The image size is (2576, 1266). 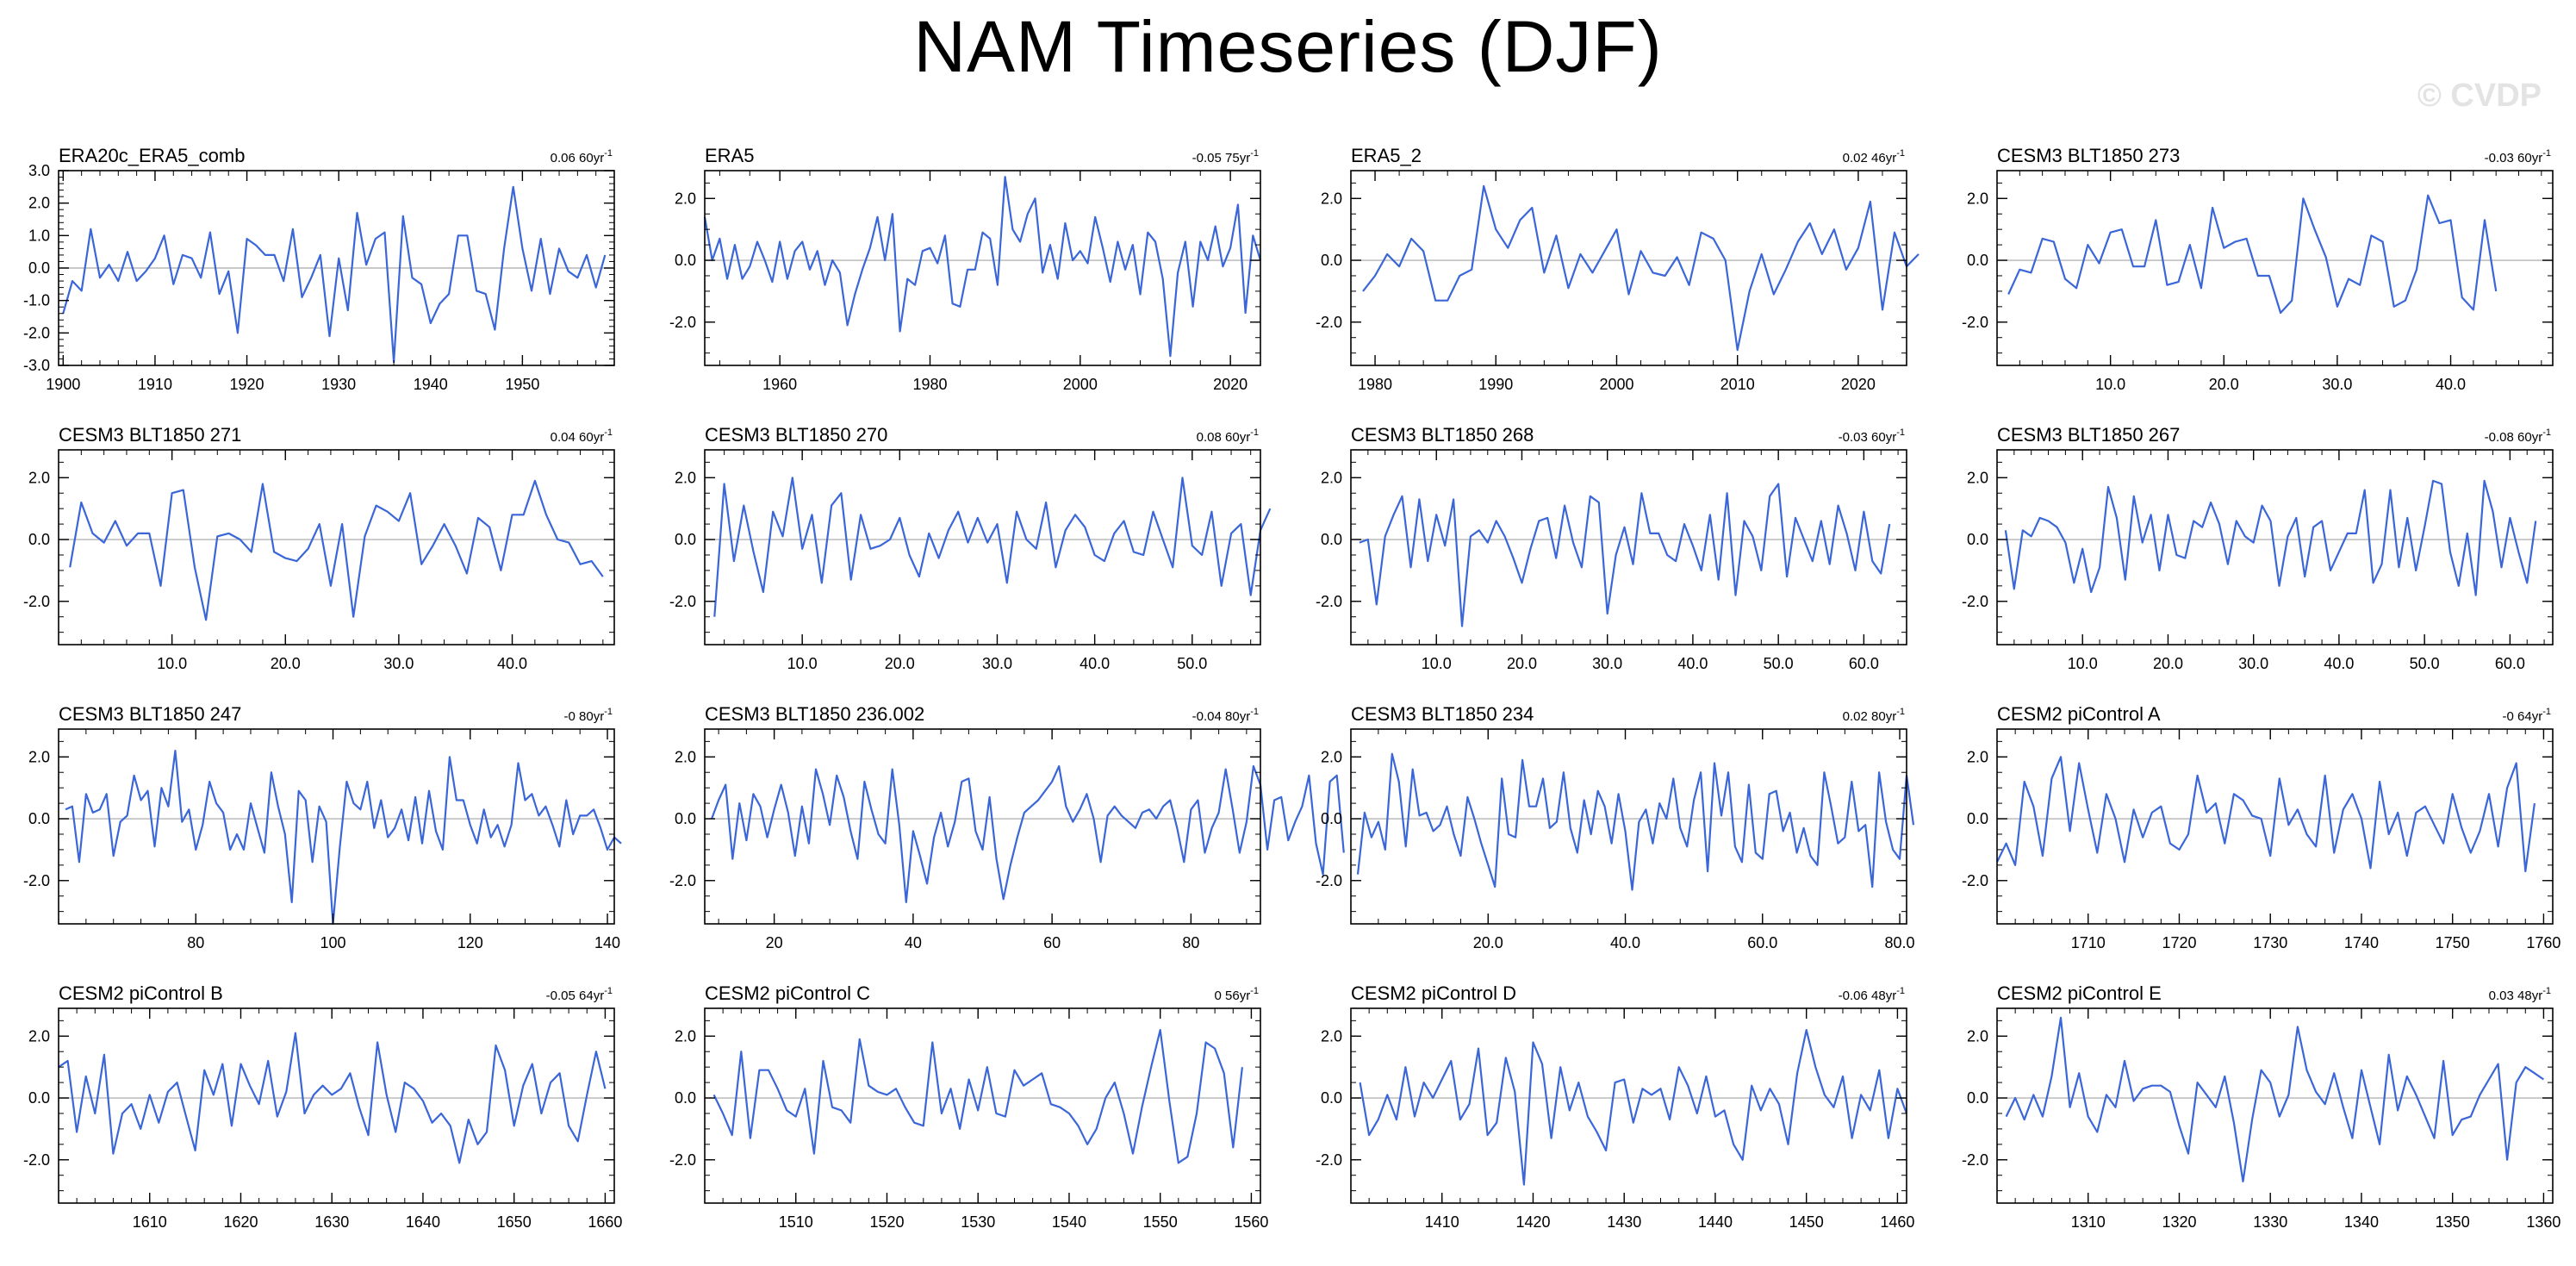 What do you see at coordinates (589, 715) in the screenshot?
I see `trend-label: -0 80yr-1` at bounding box center [589, 715].